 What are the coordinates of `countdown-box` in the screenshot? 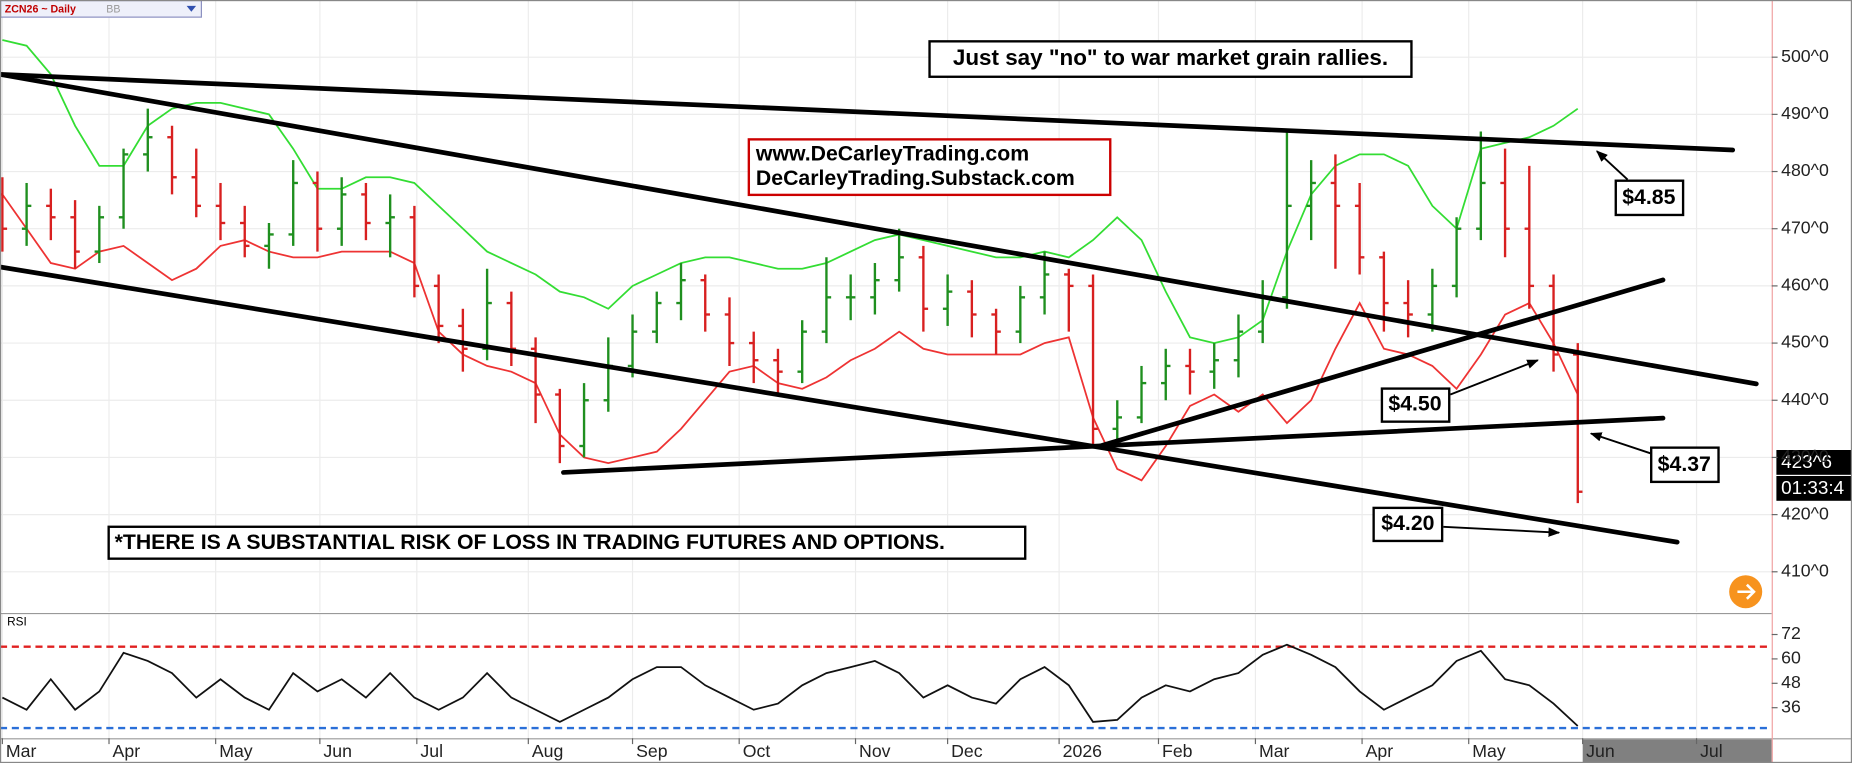 It's located at (1814, 488).